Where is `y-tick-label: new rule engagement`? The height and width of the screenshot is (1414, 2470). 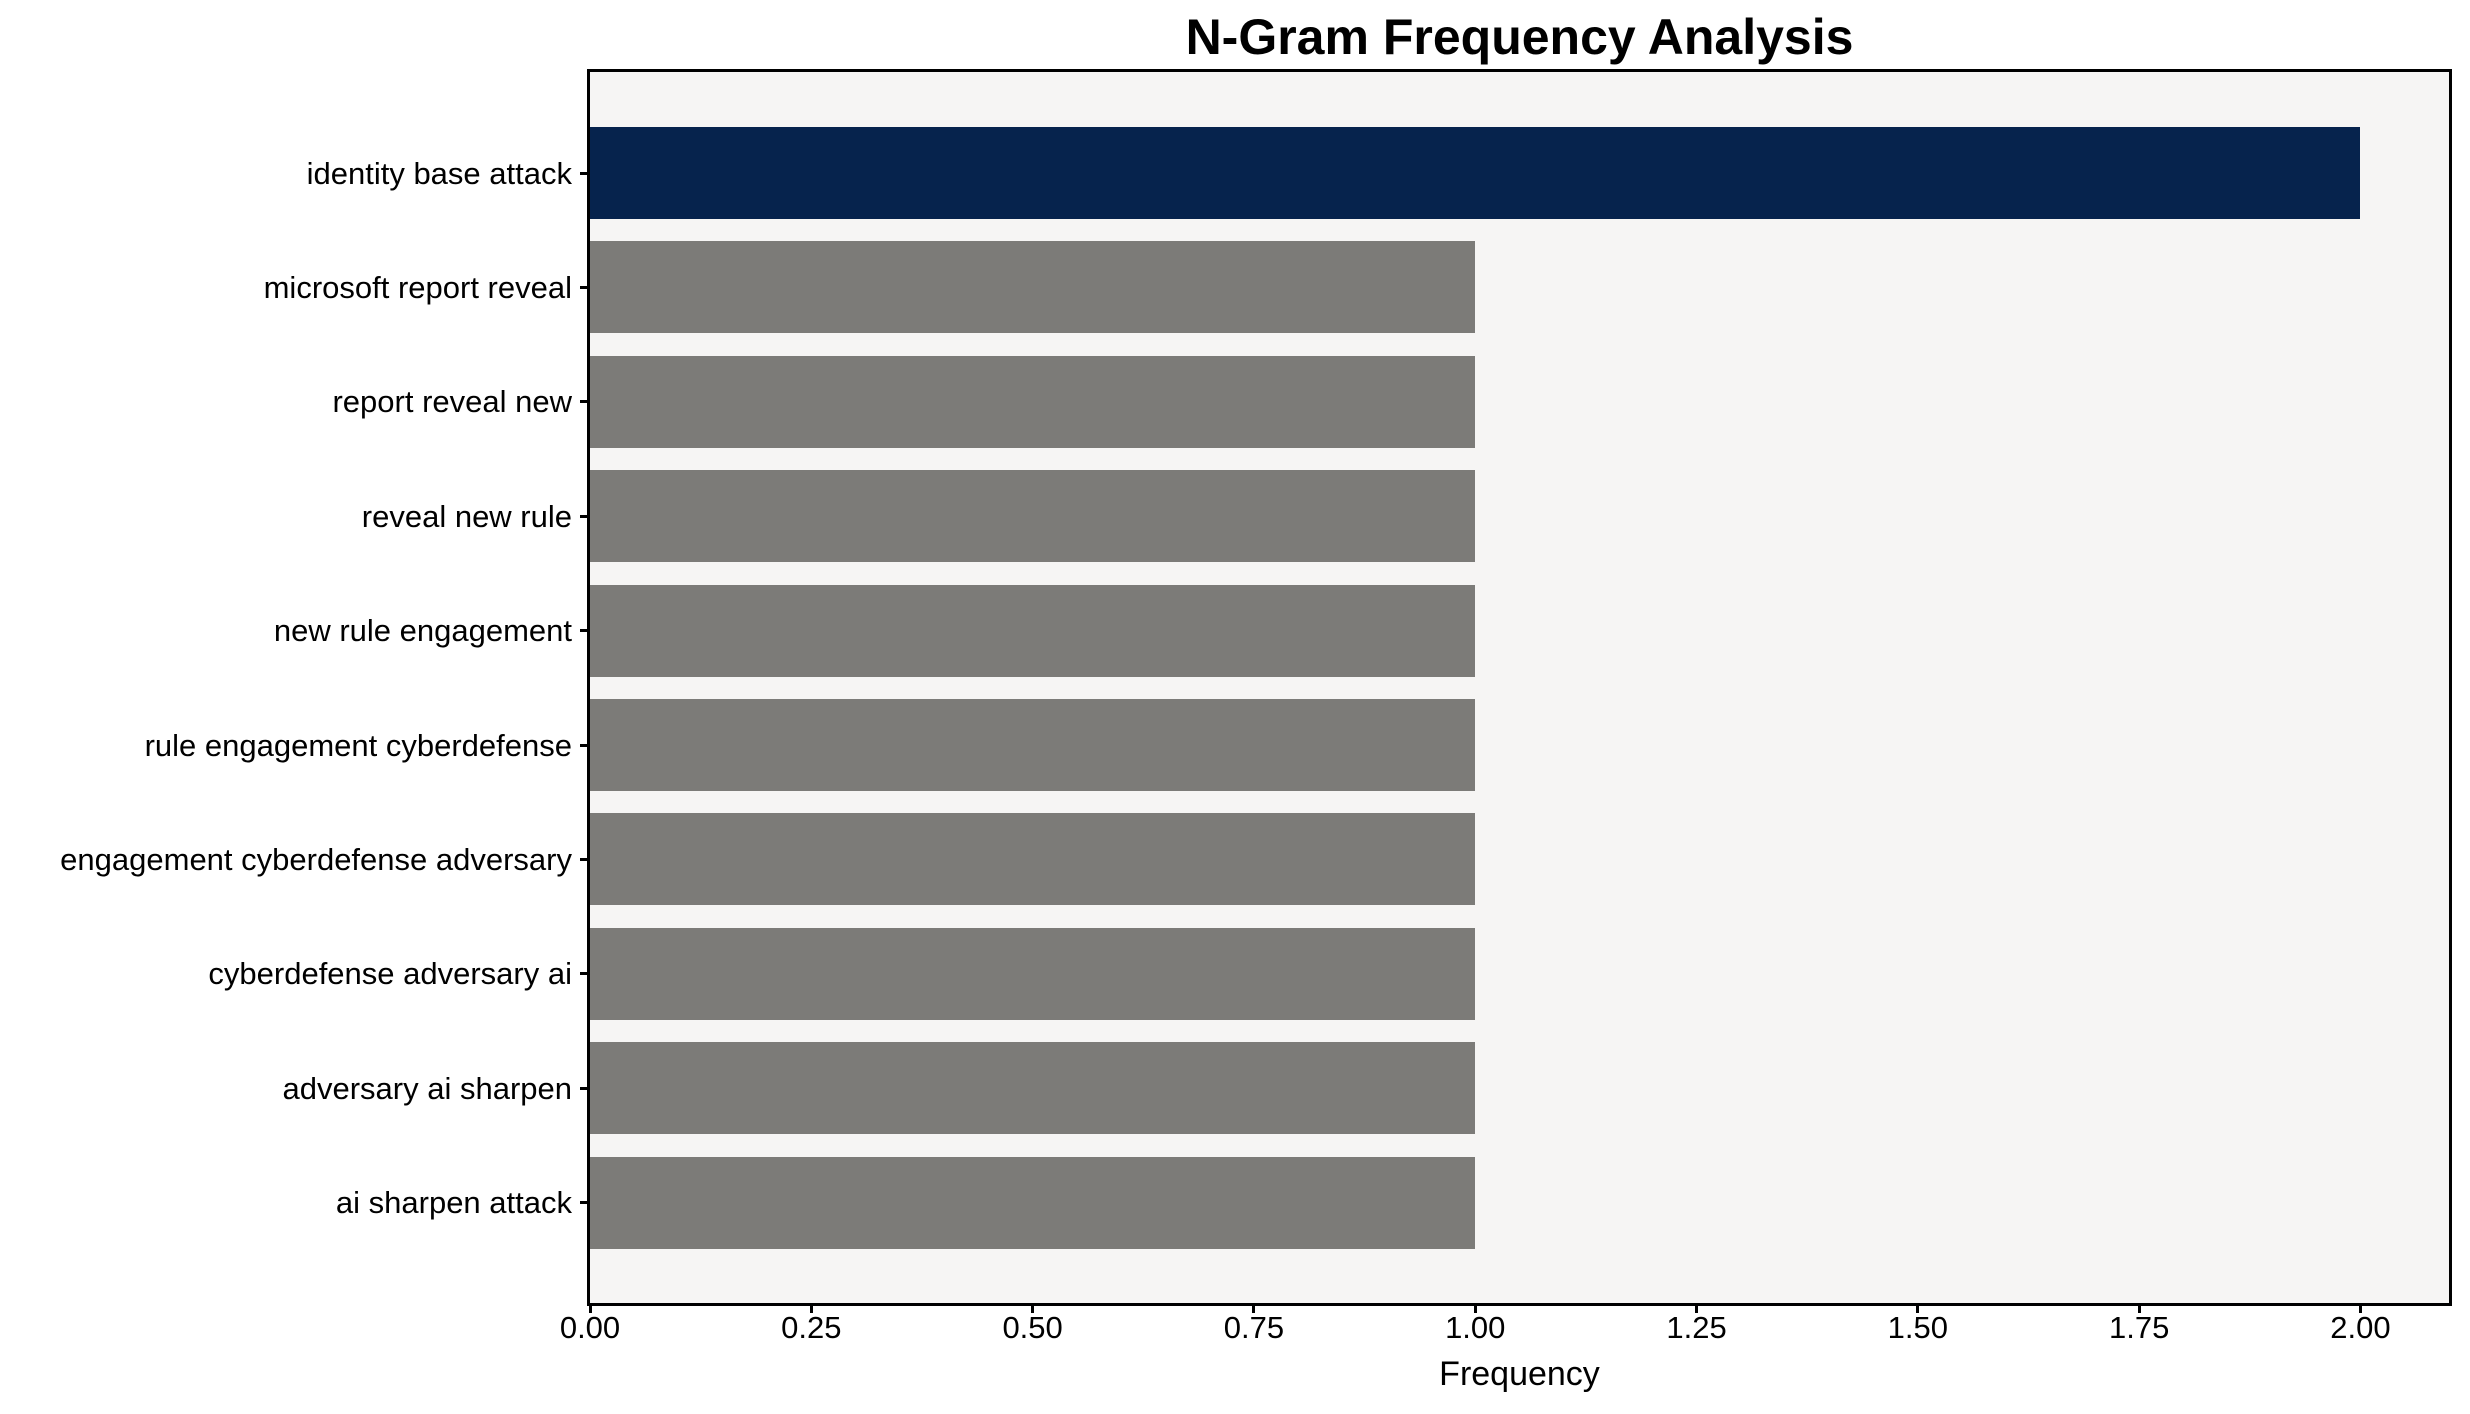 y-tick-label: new rule engagement is located at coordinates (422, 631).